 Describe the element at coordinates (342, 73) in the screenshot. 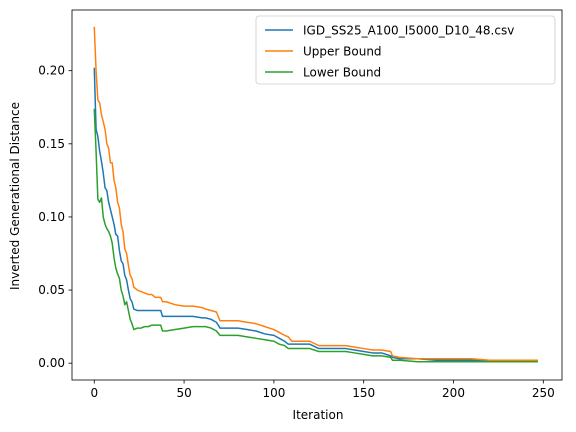

I see `legend-label-3: Lower Bound` at that location.